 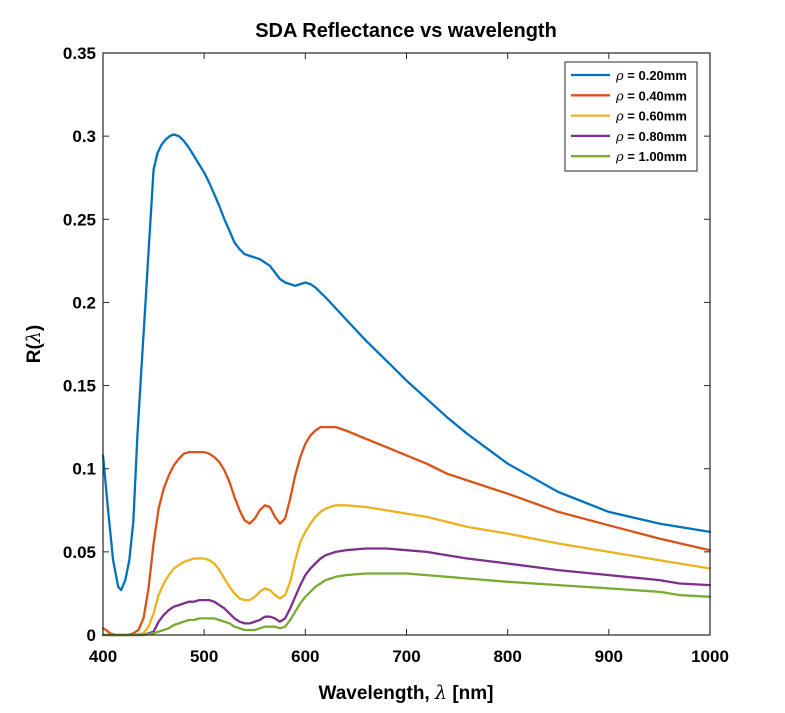 What do you see at coordinates (710, 656) in the screenshot?
I see `x-tick-label: 1000` at bounding box center [710, 656].